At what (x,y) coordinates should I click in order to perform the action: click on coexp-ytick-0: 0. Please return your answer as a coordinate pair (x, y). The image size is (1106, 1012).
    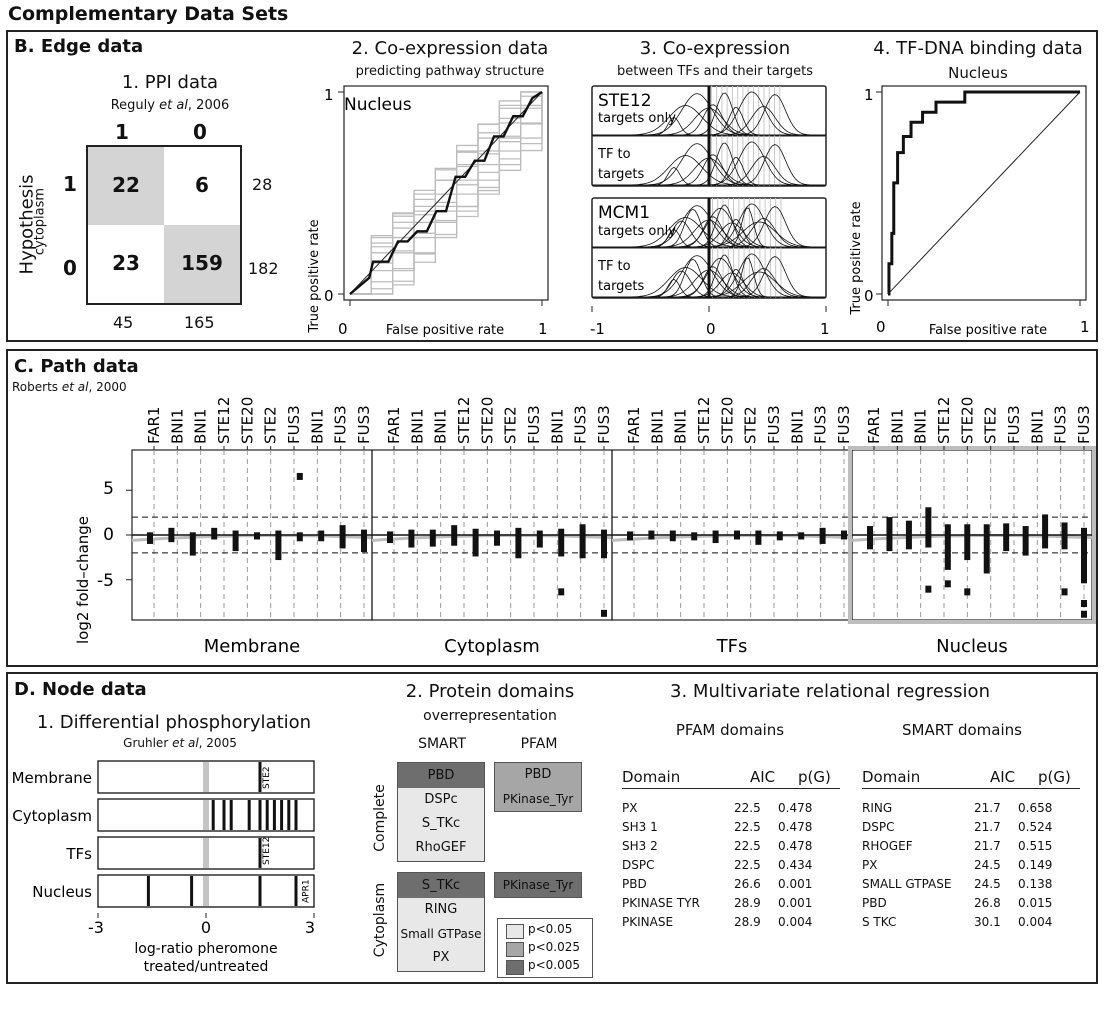
    Looking at the image, I should click on (329, 296).